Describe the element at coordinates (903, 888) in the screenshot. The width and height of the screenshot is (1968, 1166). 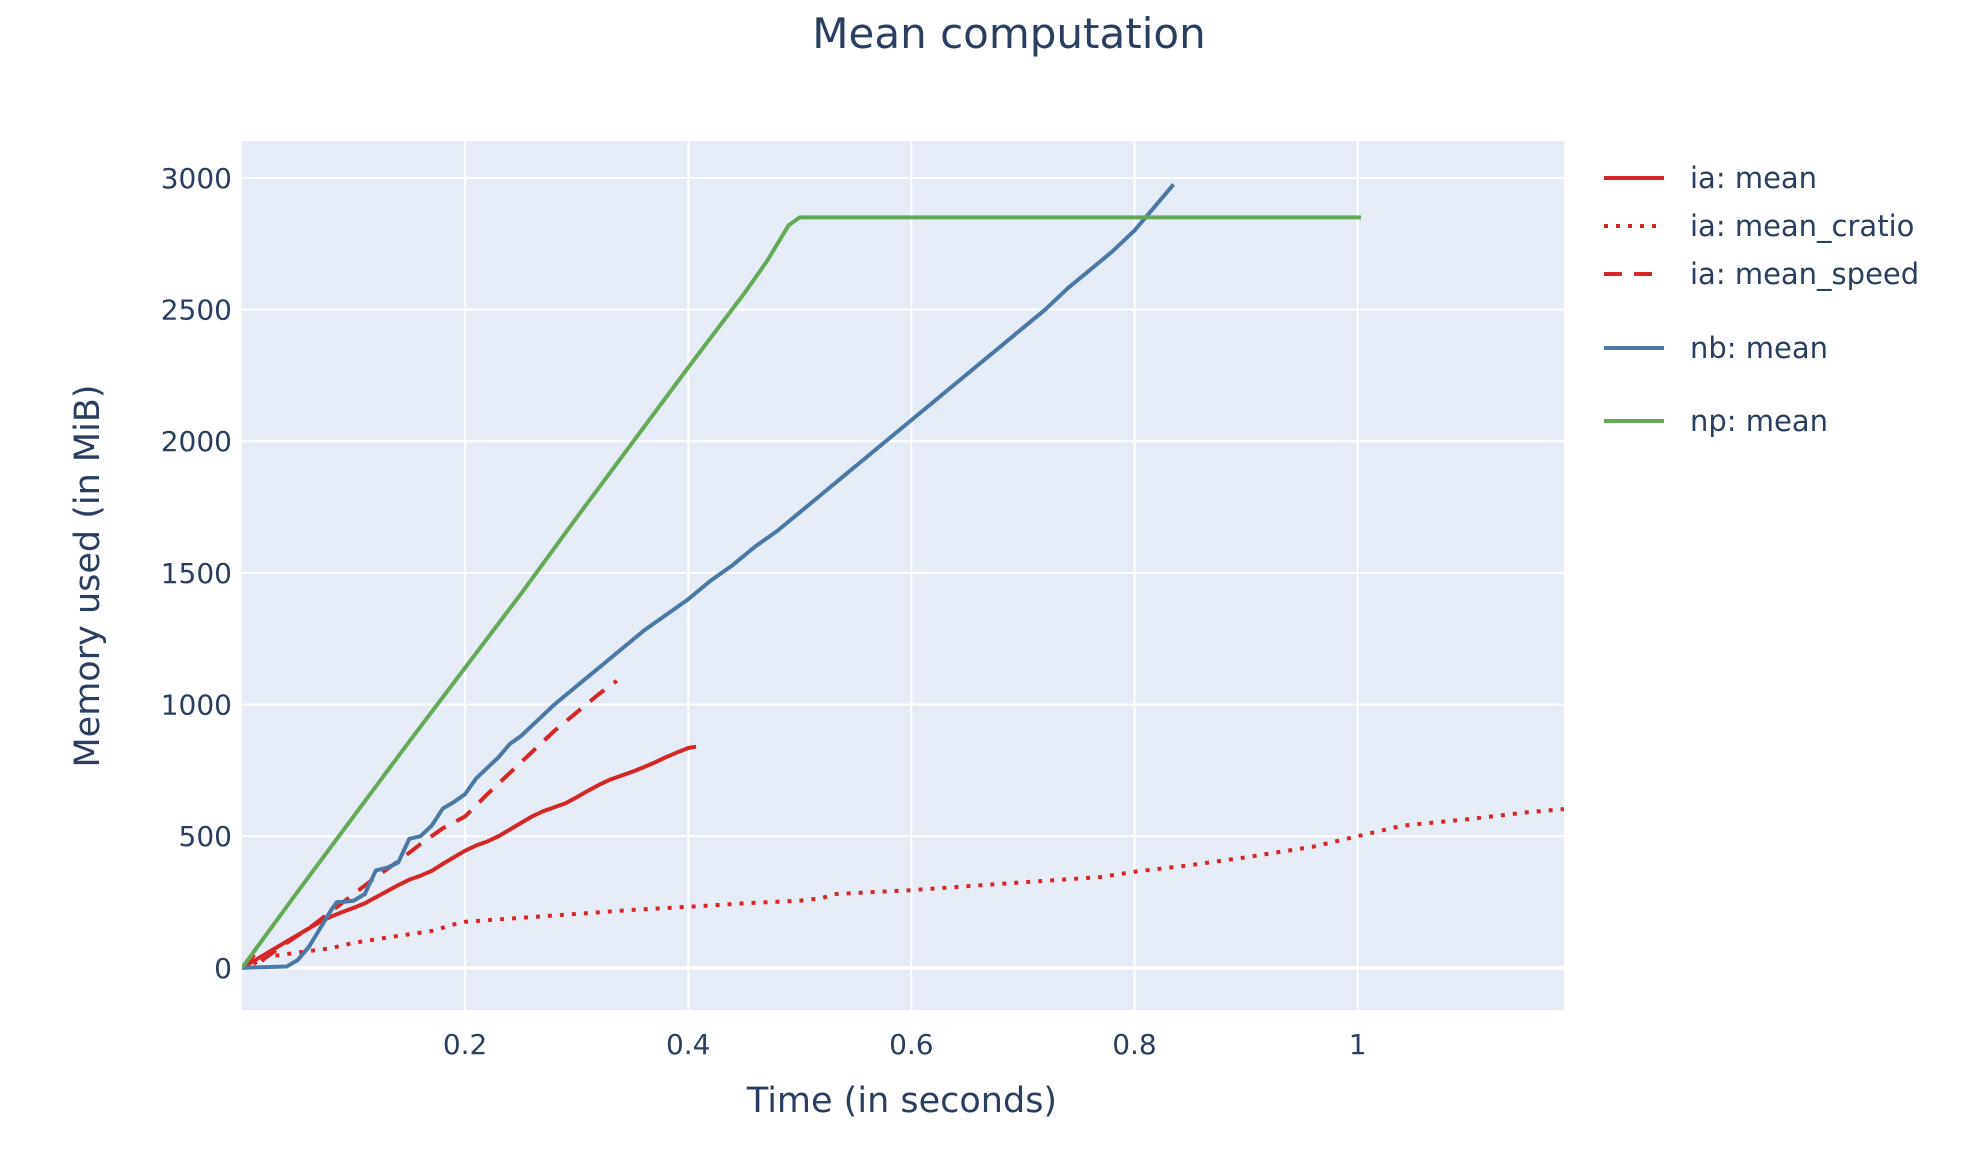
I see `series-line-ia-mean-cratio` at that location.